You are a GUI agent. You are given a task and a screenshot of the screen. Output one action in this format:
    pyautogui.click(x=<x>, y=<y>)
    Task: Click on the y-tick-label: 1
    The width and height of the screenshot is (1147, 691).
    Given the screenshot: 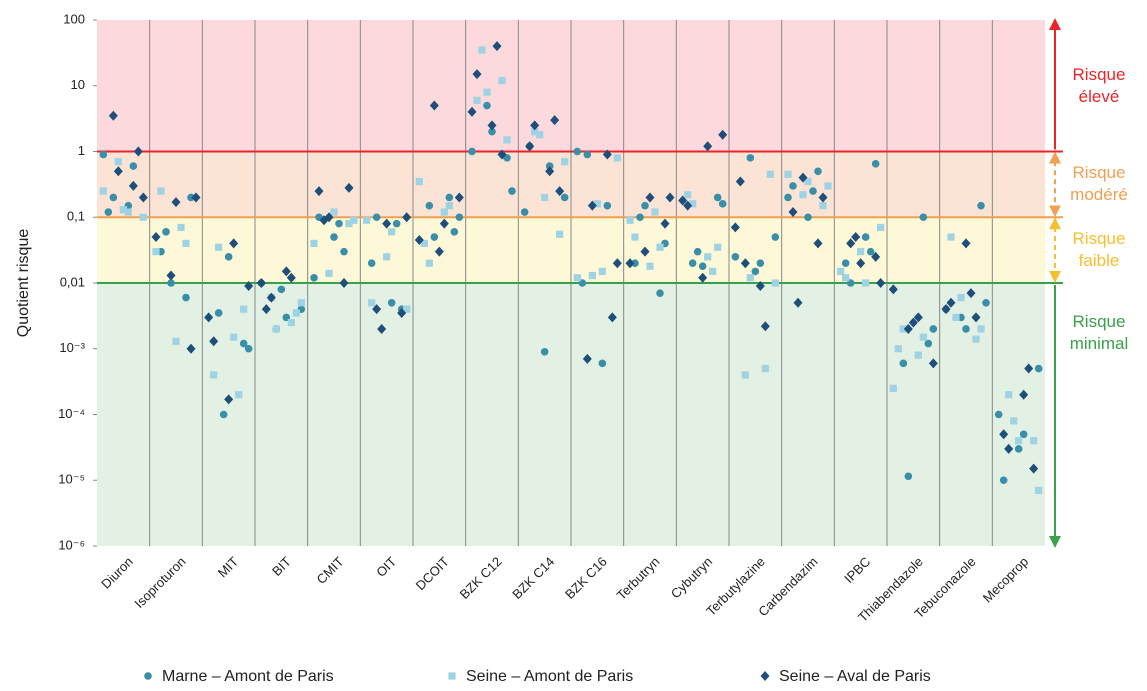 What is the action you would take?
    pyautogui.click(x=81, y=150)
    